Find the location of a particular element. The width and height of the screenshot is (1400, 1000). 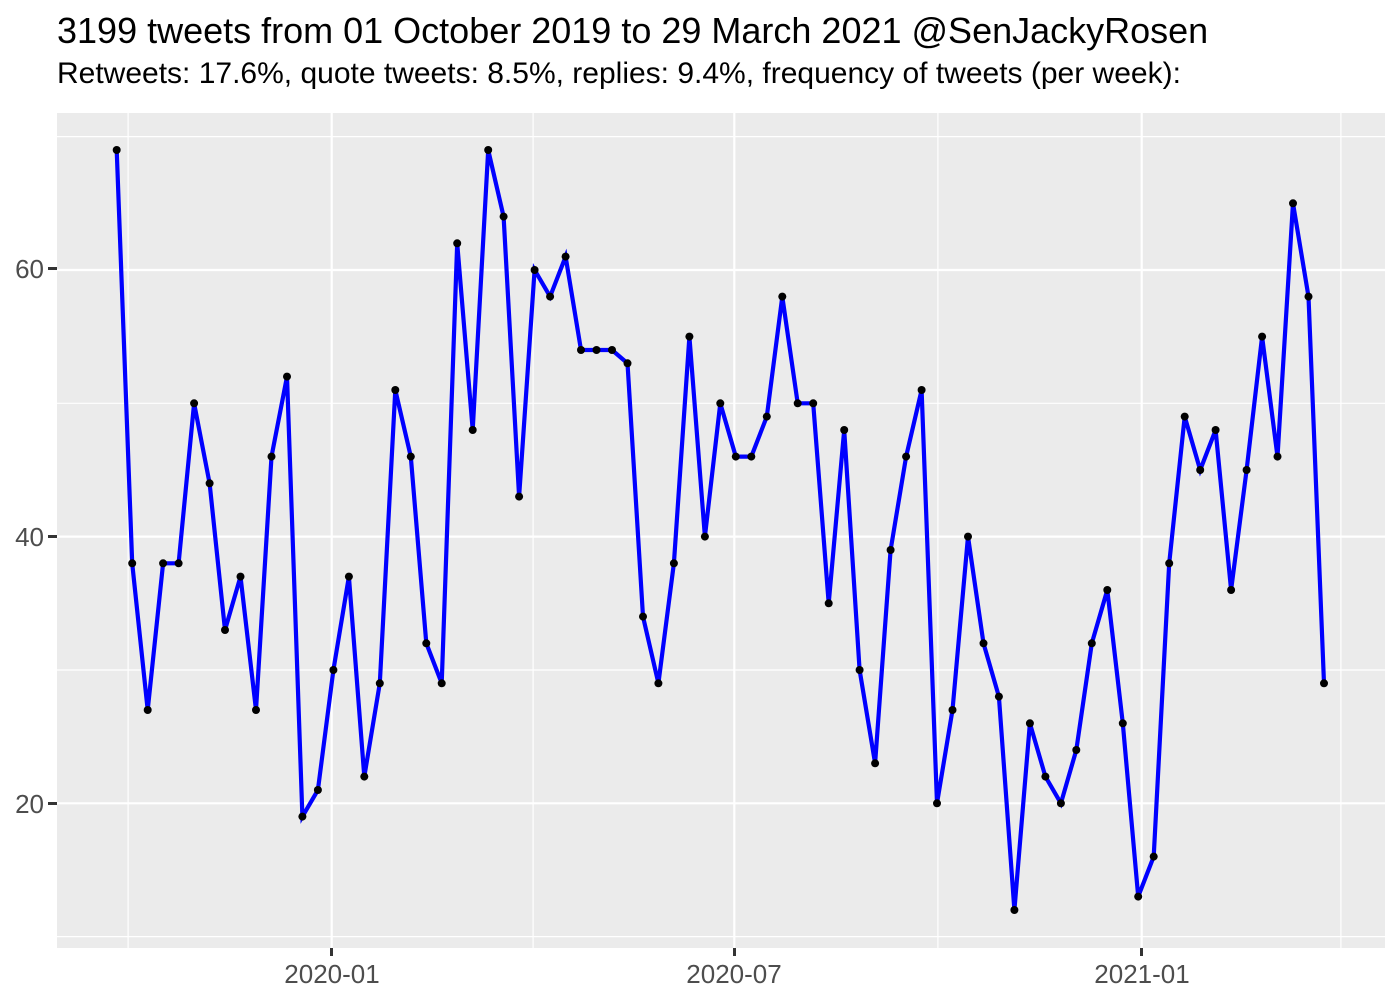

x-tick-label-2020-07: 2020-07 is located at coordinates (734, 974).